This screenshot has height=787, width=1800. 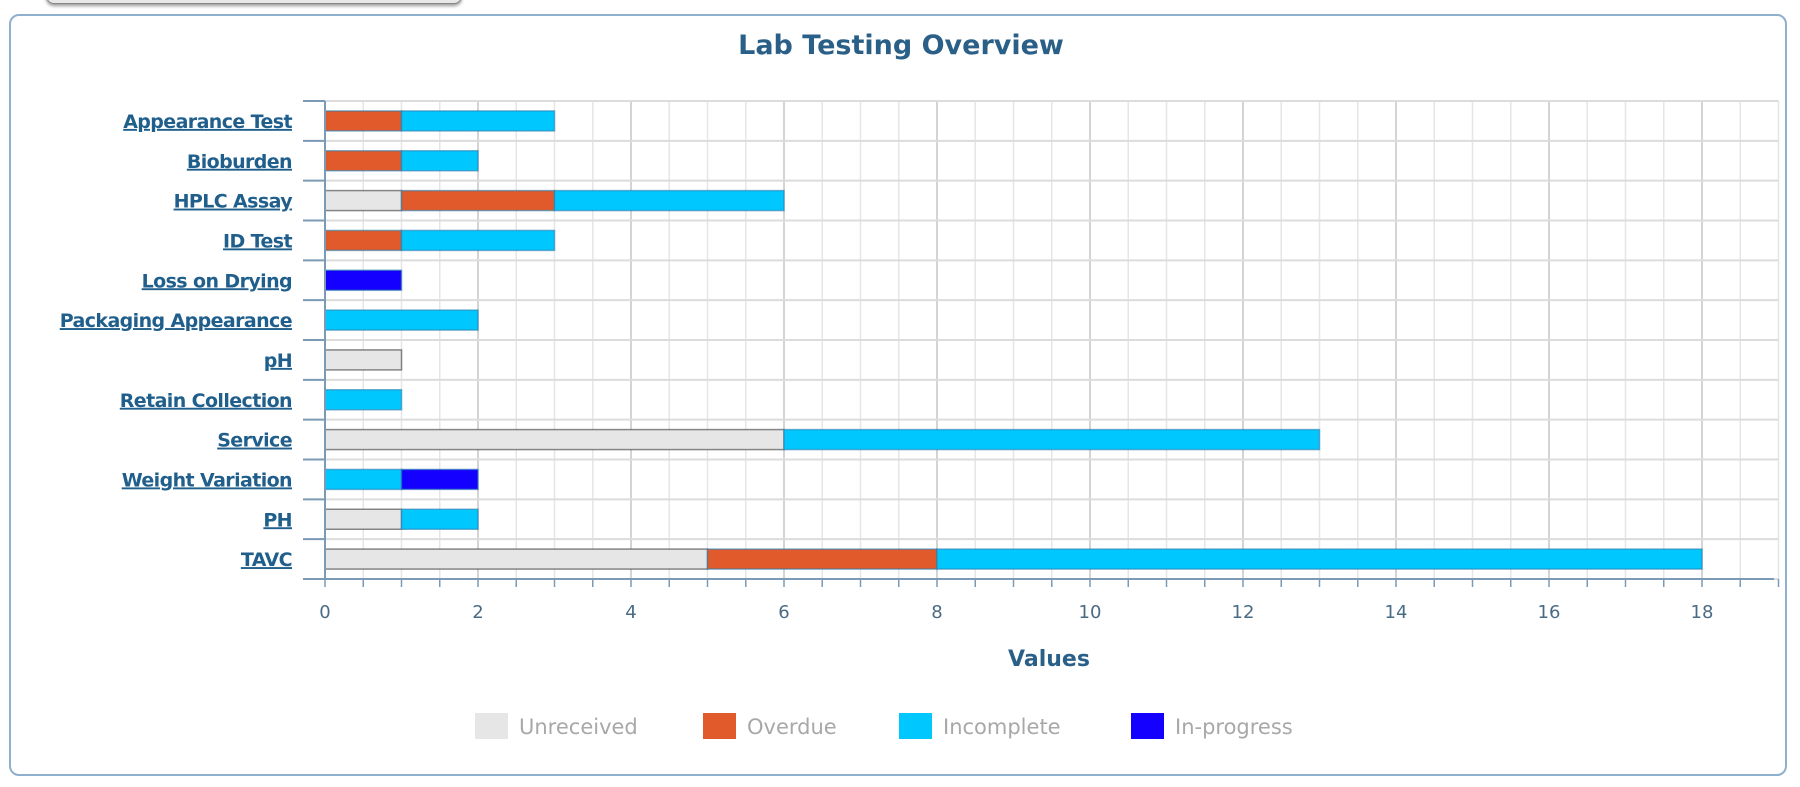 I want to click on legend-swatch-overdue, so click(x=719, y=726).